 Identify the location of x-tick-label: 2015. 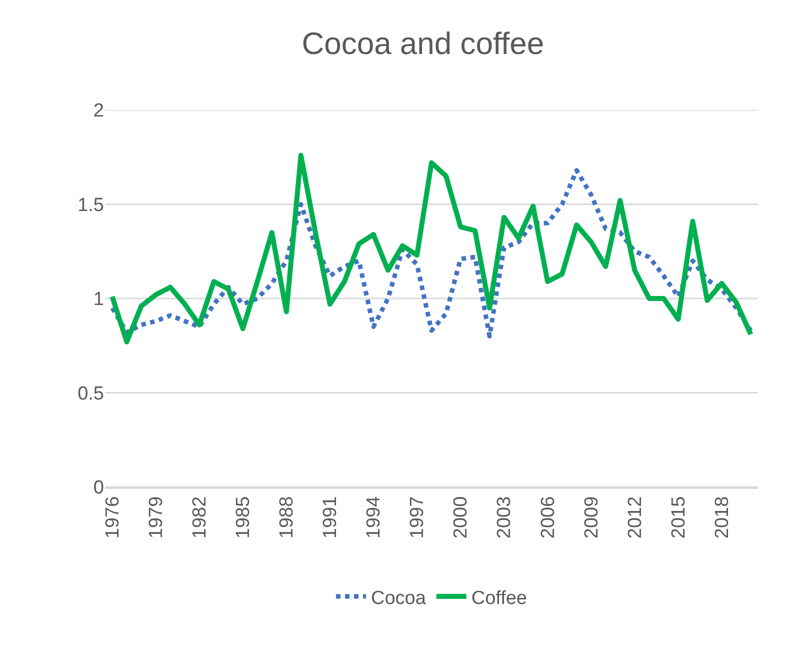
(679, 517).